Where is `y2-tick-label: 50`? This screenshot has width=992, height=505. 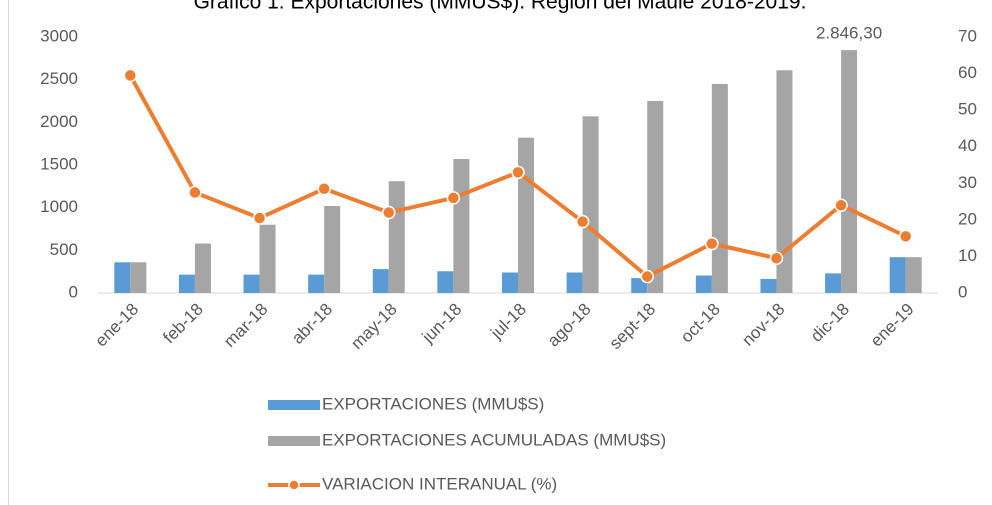 y2-tick-label: 50 is located at coordinates (967, 109).